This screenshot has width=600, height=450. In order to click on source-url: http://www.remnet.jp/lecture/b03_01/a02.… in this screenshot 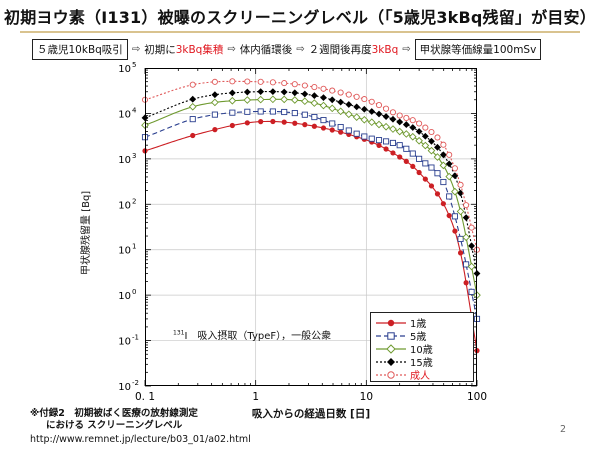, I will do `click(140, 439)`.